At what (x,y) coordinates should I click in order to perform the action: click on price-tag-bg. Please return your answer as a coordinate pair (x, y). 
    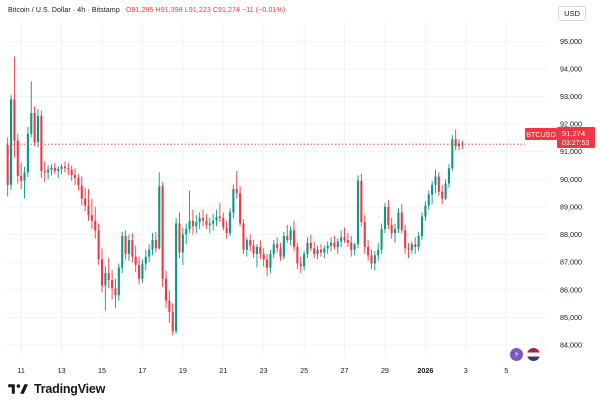
    Looking at the image, I should click on (576, 137).